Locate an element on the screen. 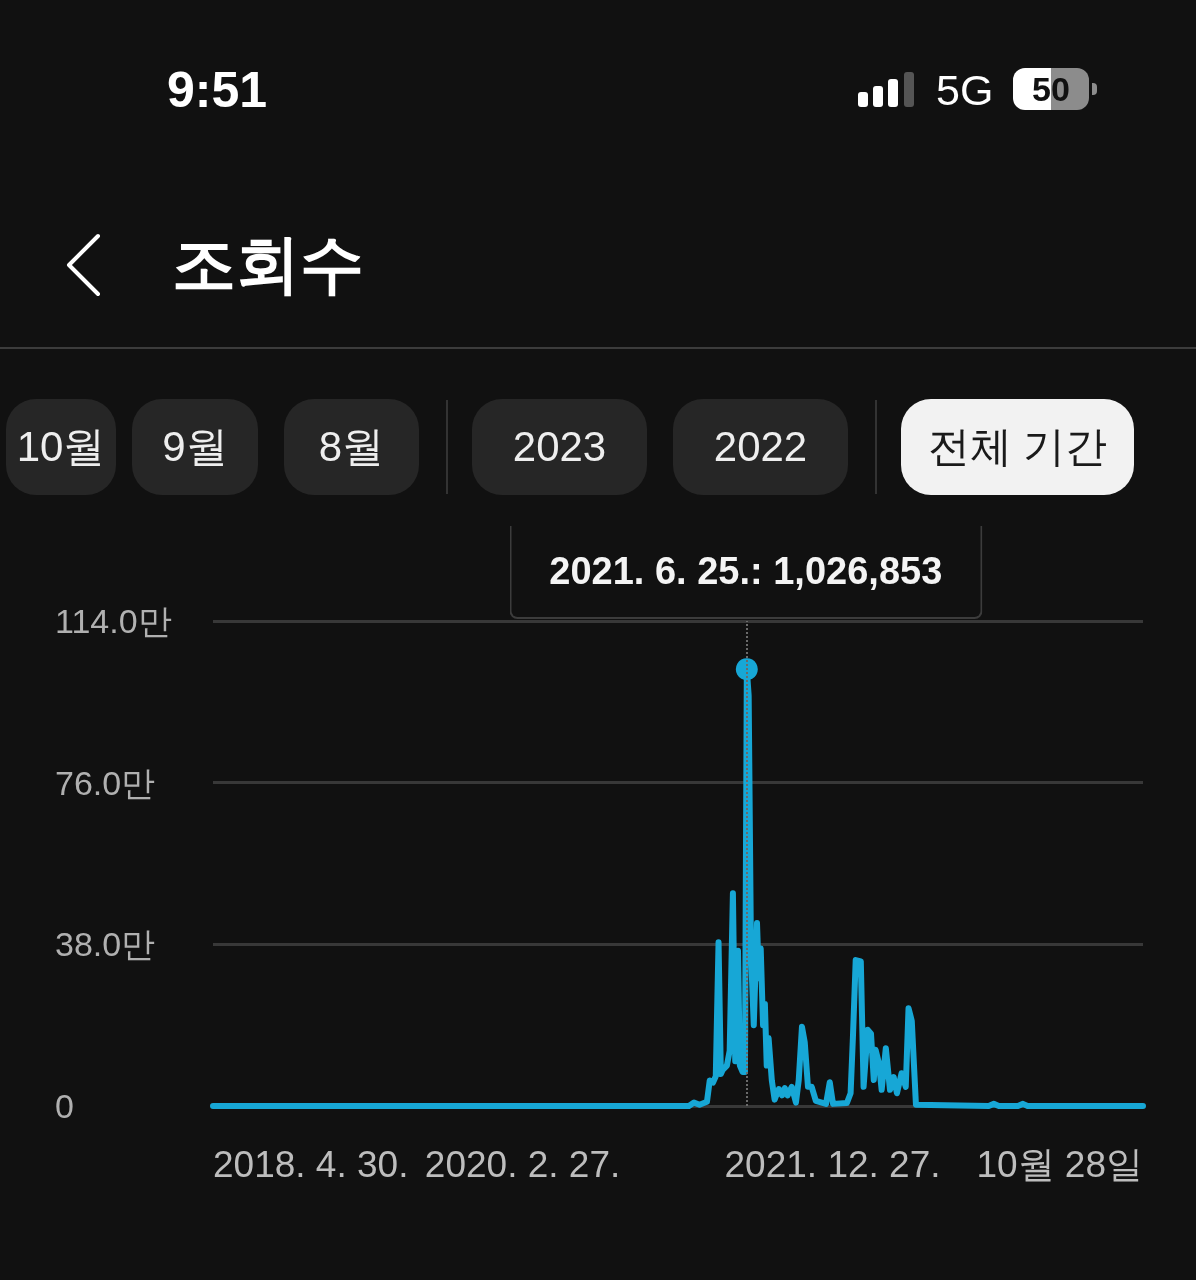 The height and width of the screenshot is (1280, 1196). text: 전체 기간 is located at coordinates (1017, 447).